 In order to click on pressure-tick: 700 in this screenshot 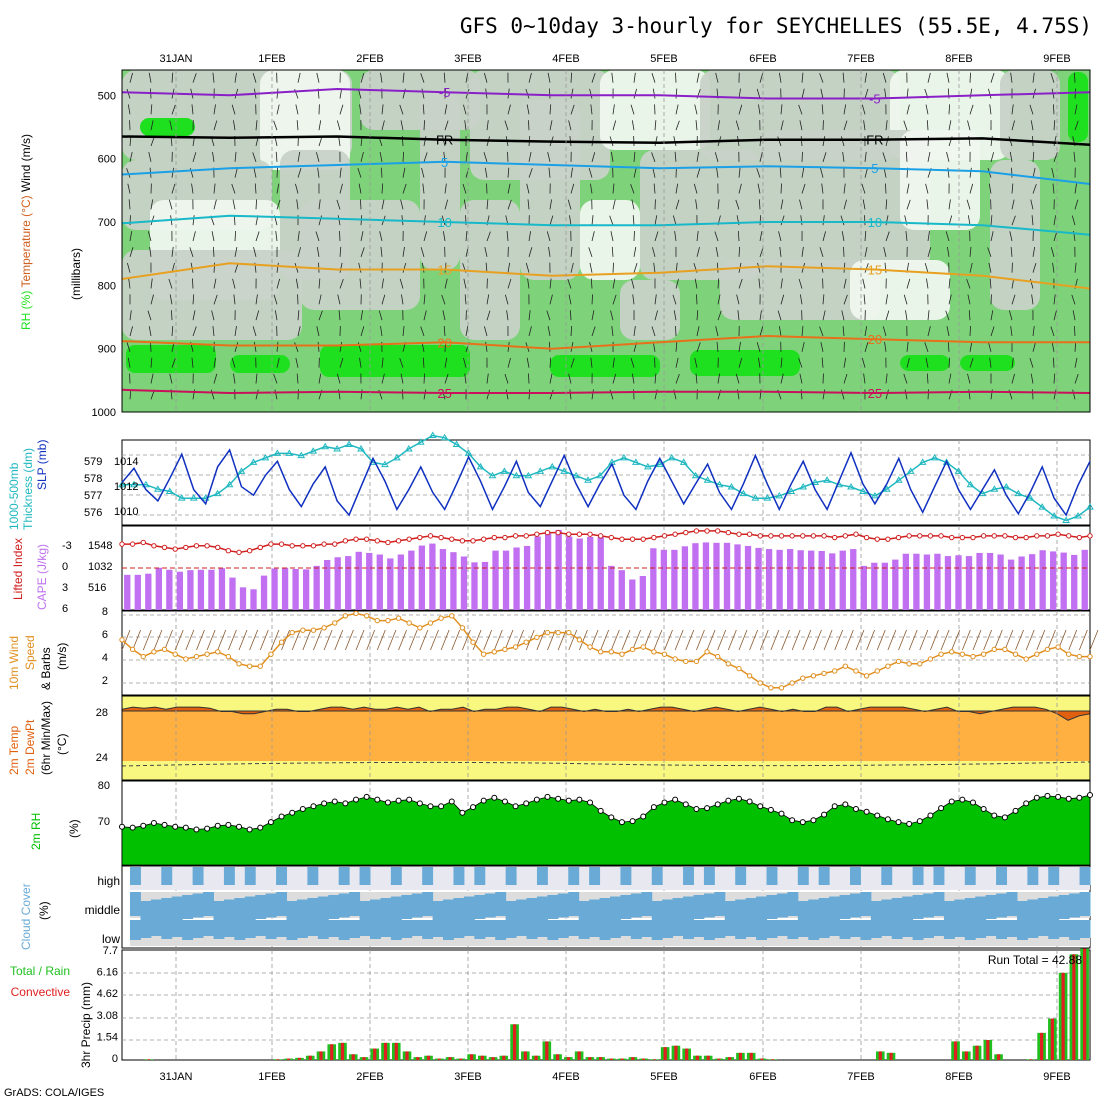, I will do `click(107, 223)`.